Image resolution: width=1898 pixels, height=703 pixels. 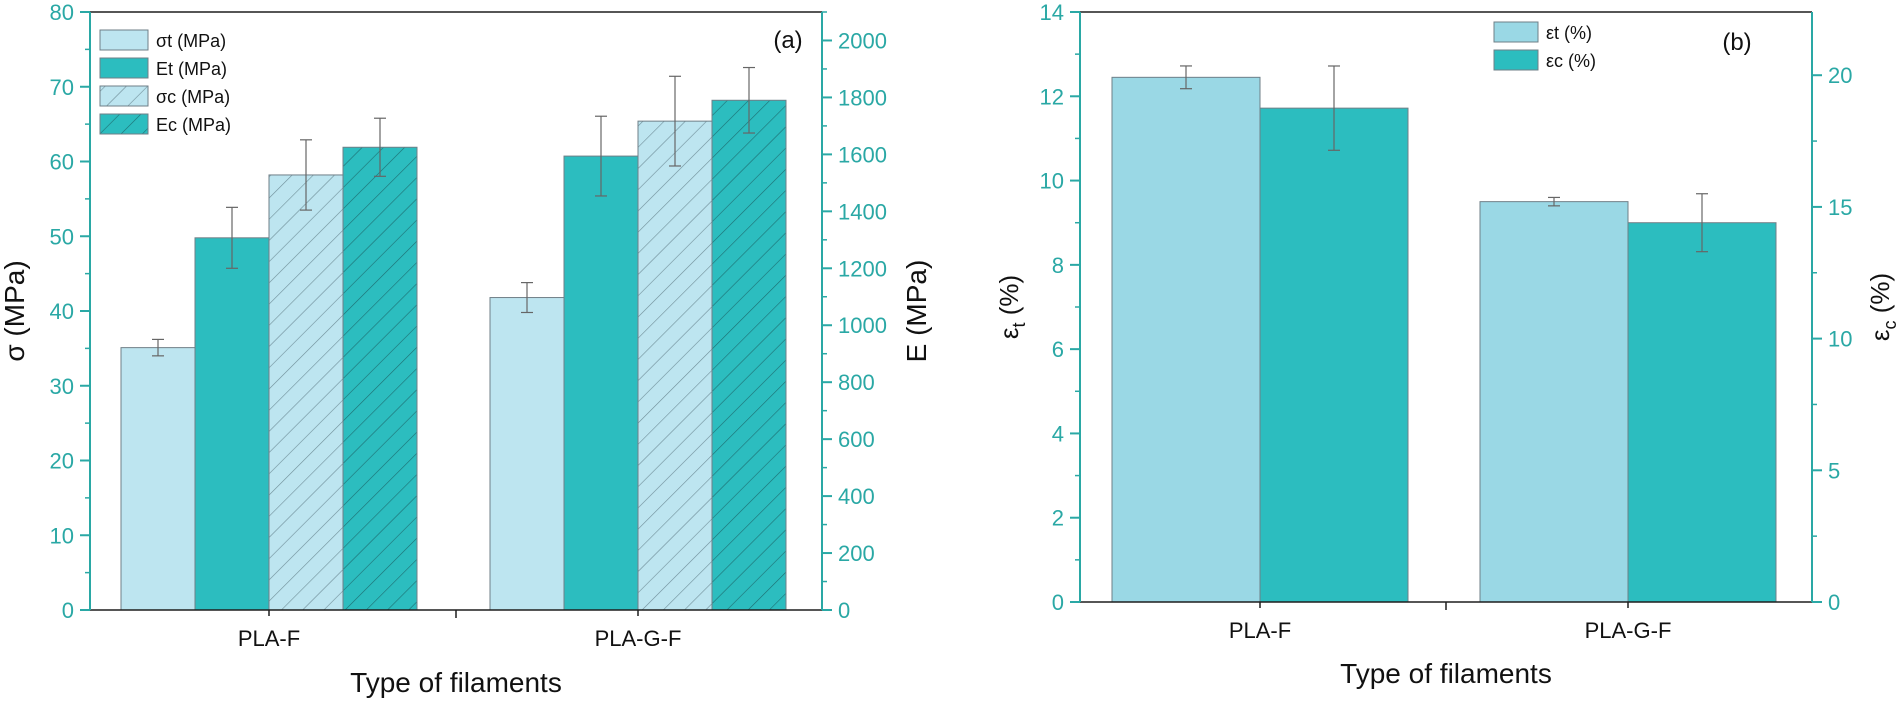 I want to click on left-tick-label: 4, so click(x=1058, y=433).